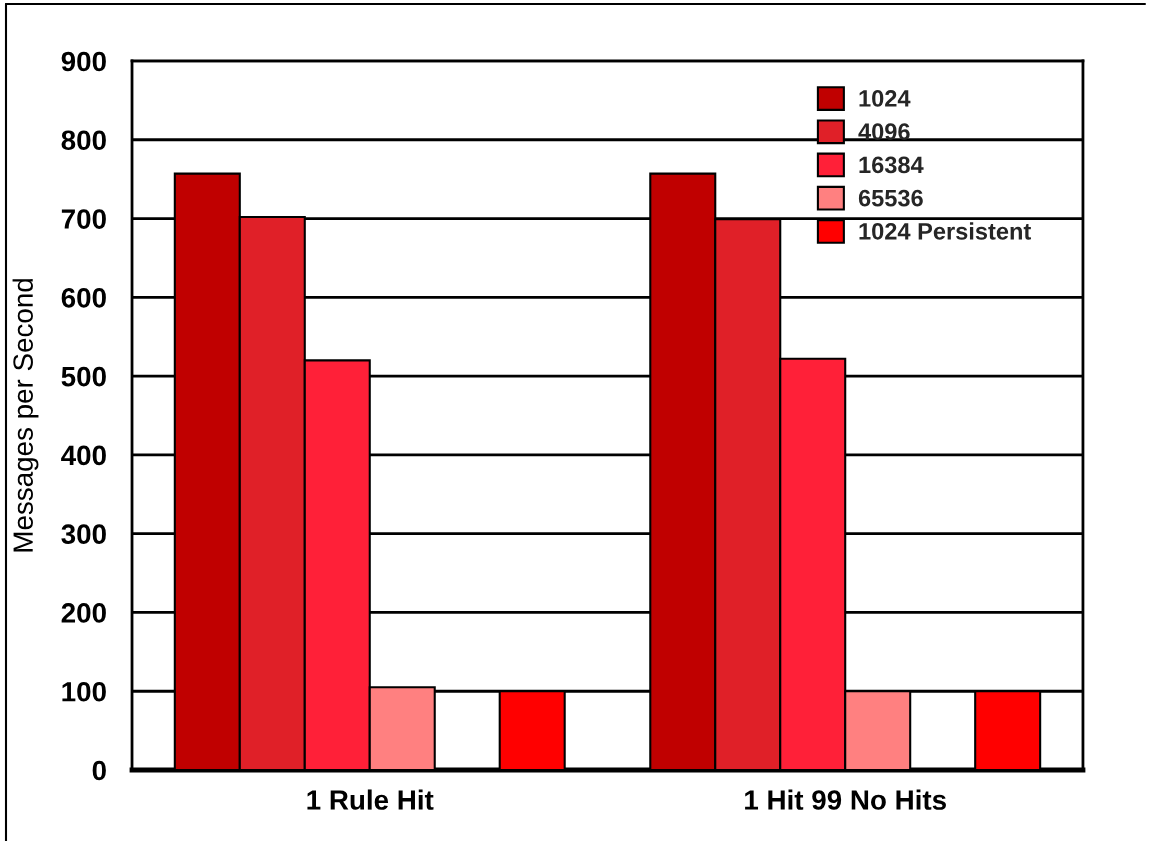 The height and width of the screenshot is (841, 1150). Describe the element at coordinates (83, 219) in the screenshot. I see `y-tick-label: 700` at that location.